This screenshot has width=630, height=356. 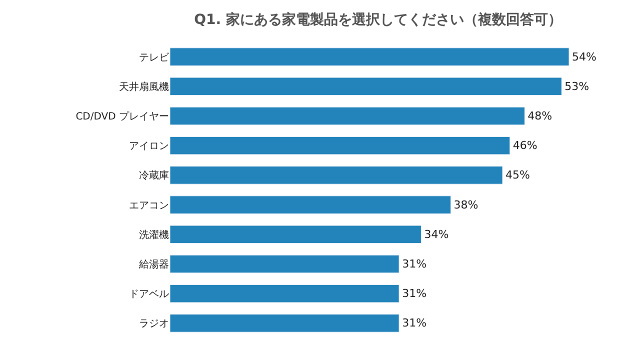 What do you see at coordinates (466, 205) in the screenshot?
I see `data-label: 38%` at bounding box center [466, 205].